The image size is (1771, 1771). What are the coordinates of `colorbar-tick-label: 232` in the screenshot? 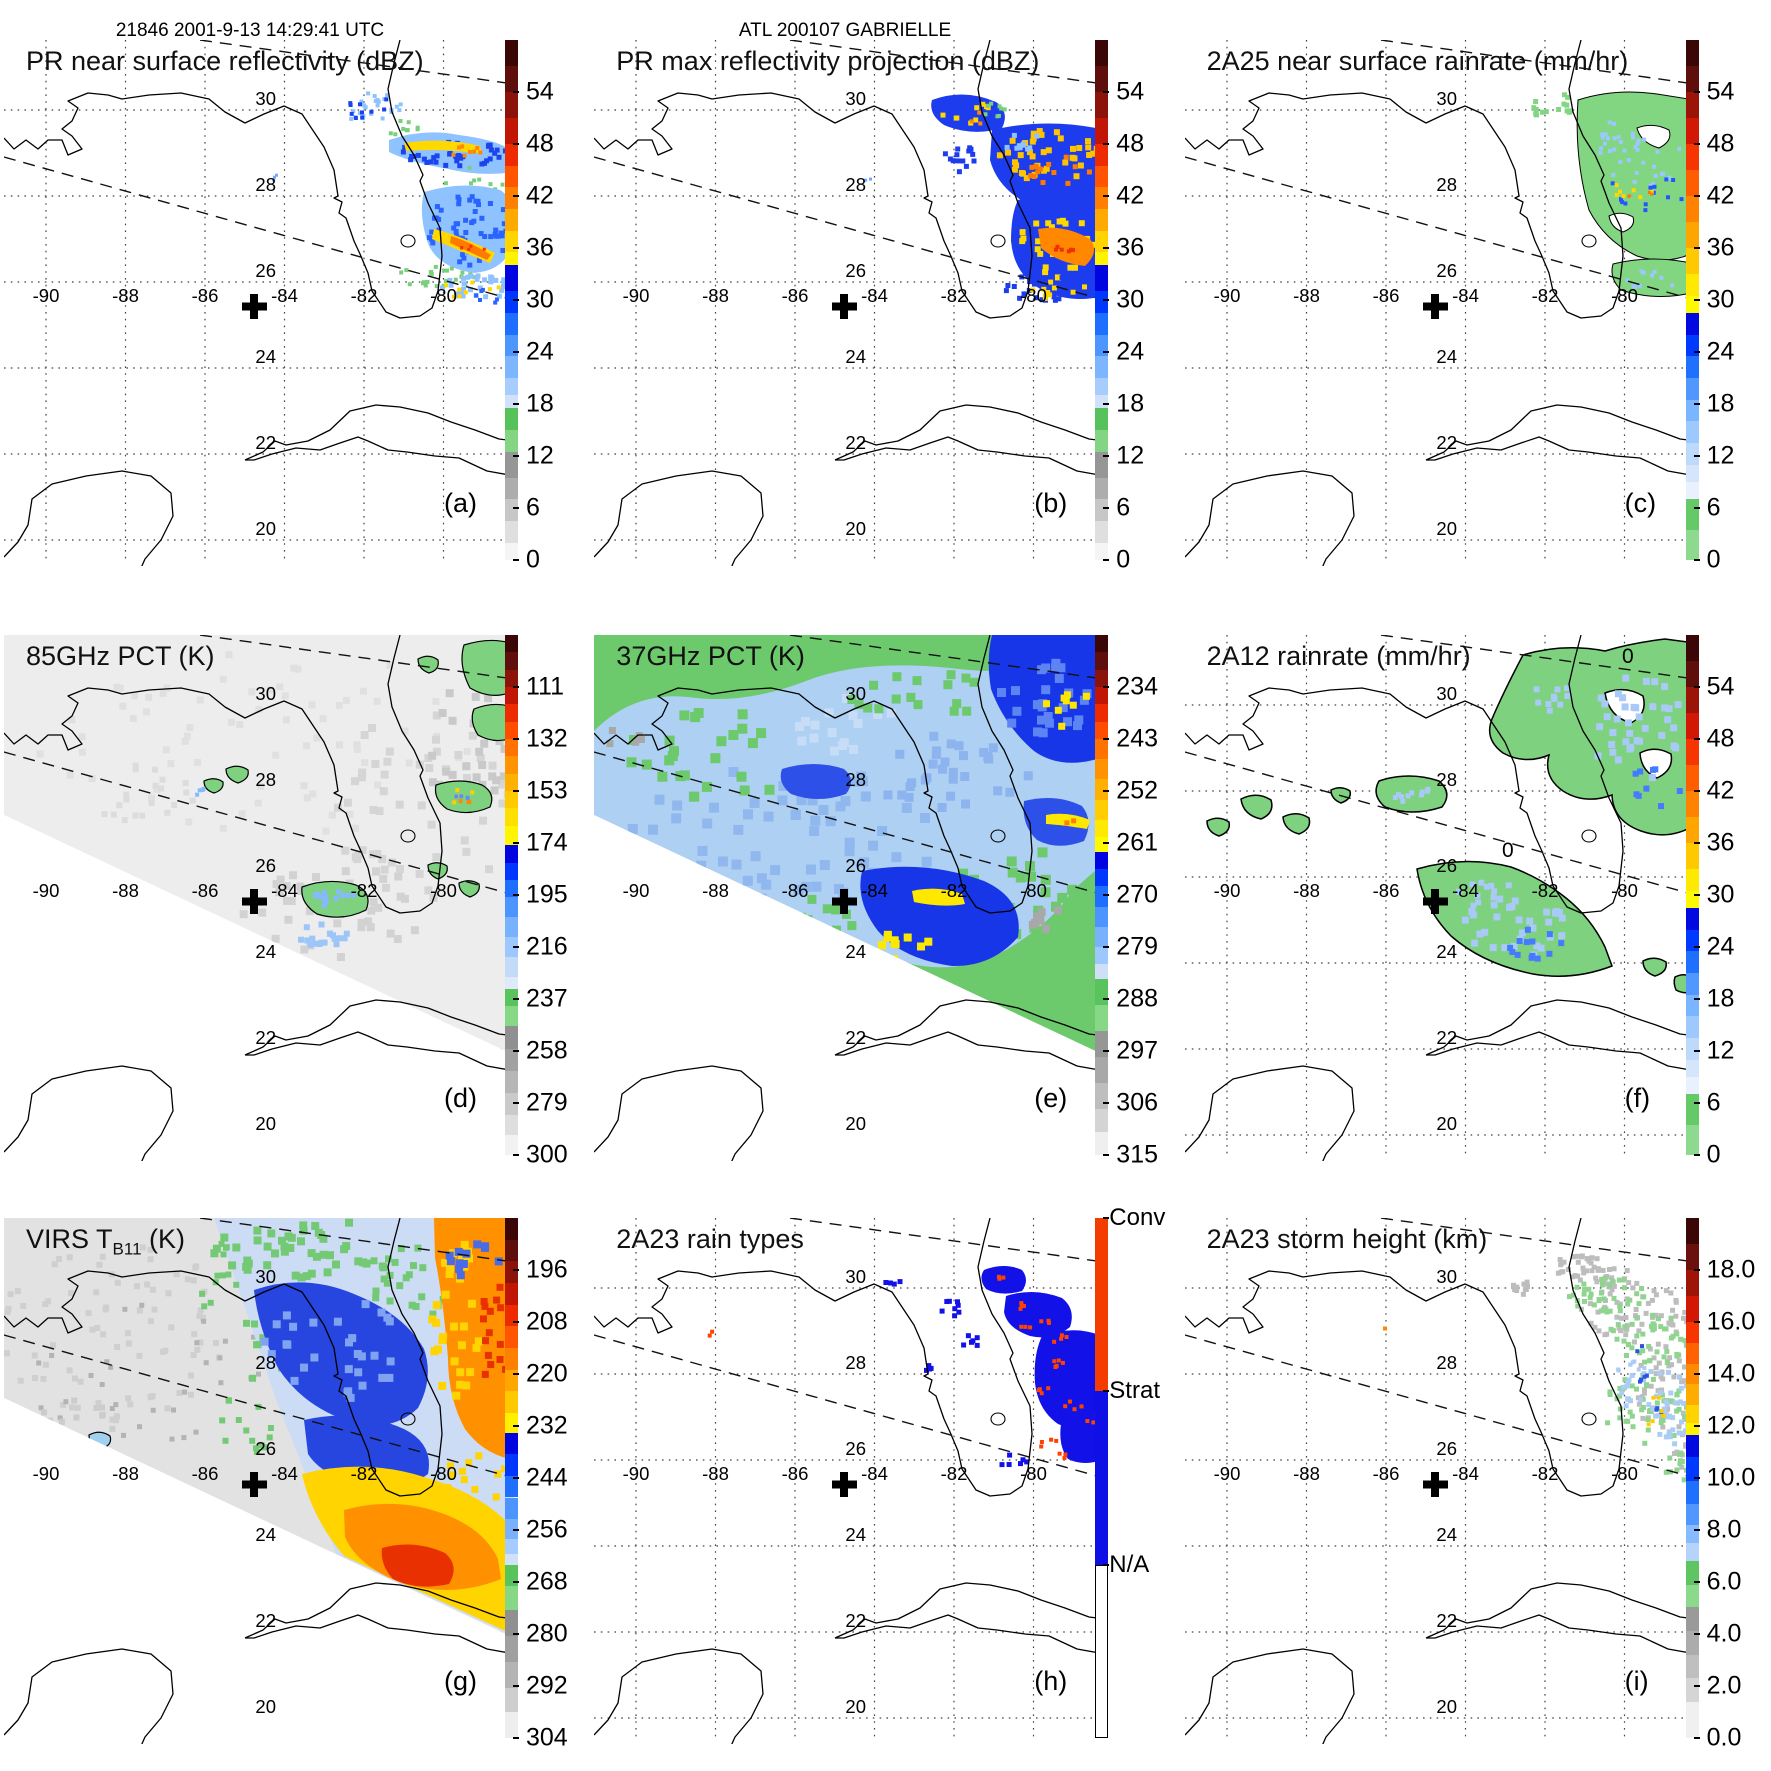 It's located at (547, 1425).